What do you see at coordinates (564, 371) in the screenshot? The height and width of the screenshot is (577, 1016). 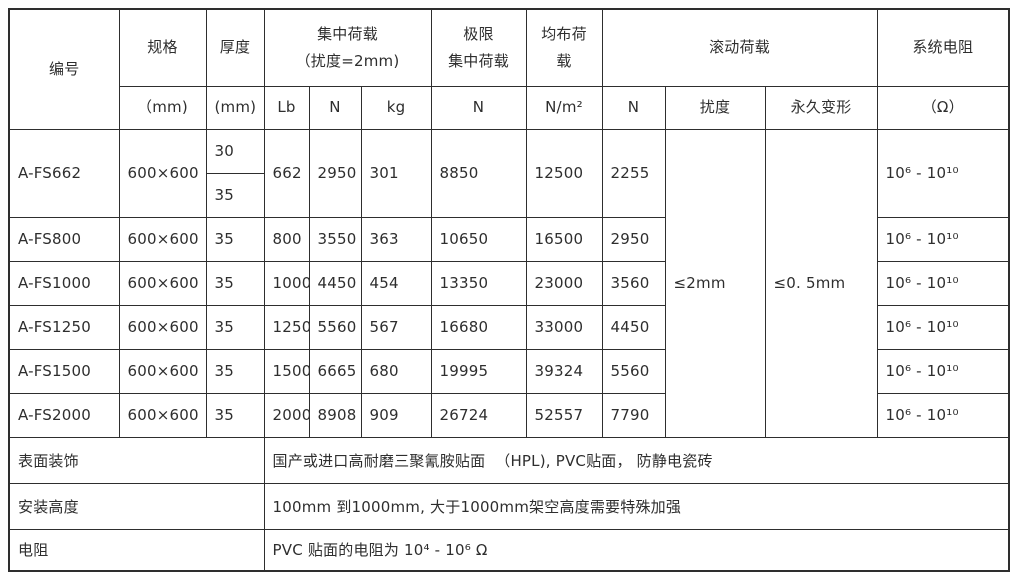 I see `cell-uniform: 39324` at bounding box center [564, 371].